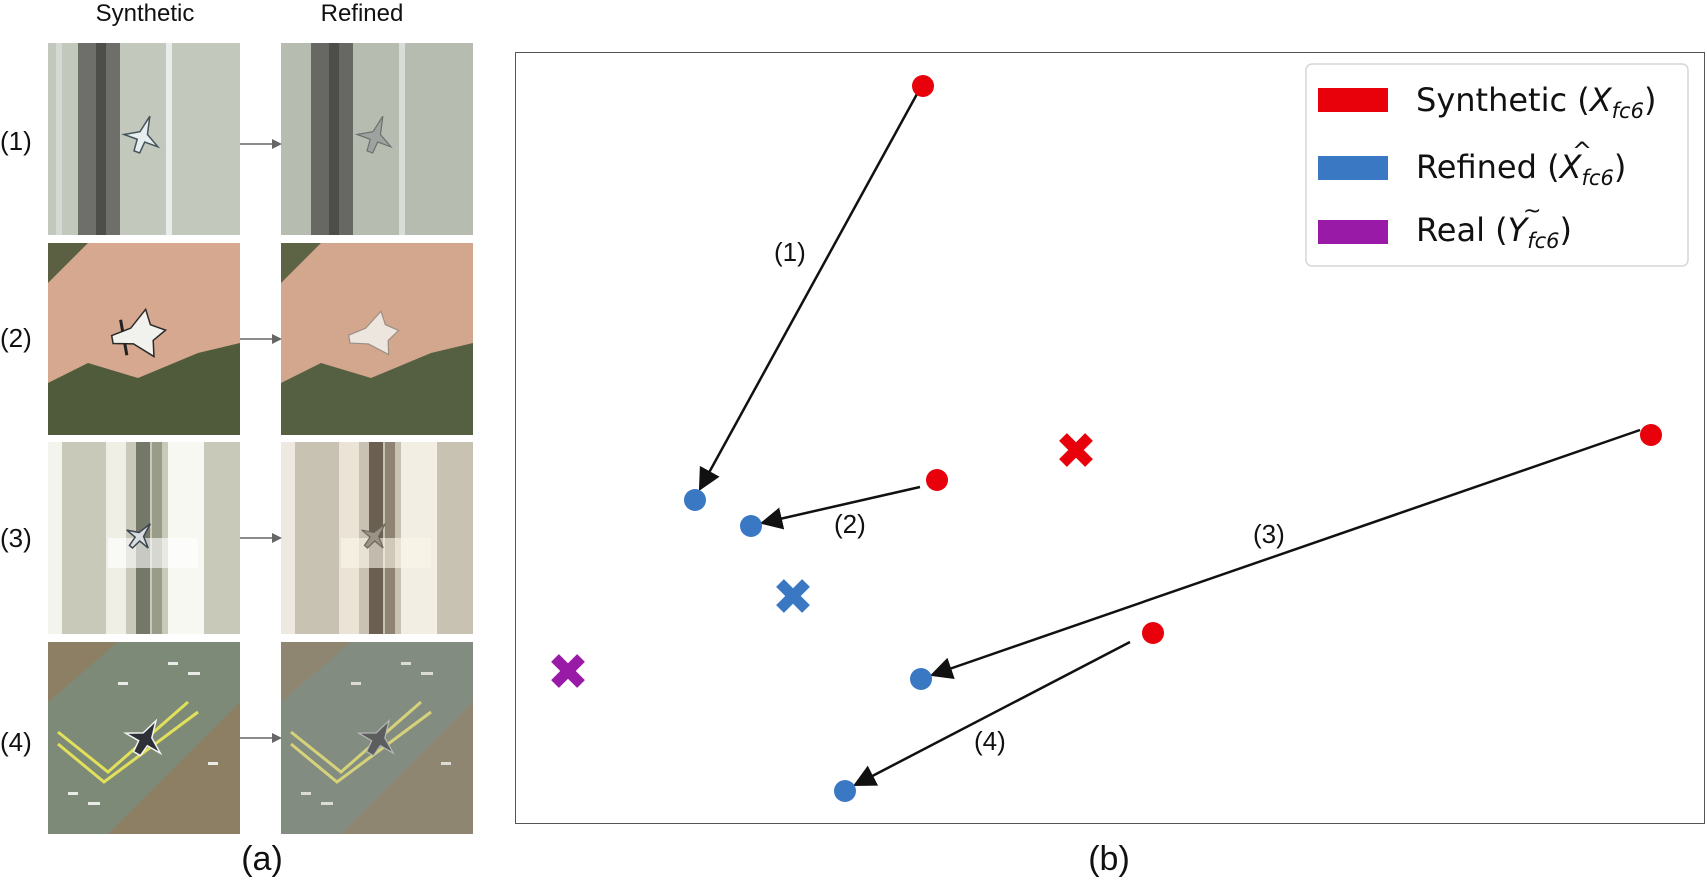 The image size is (1707, 884). I want to click on synthetic-column-header: Synthetic, so click(145, 13).